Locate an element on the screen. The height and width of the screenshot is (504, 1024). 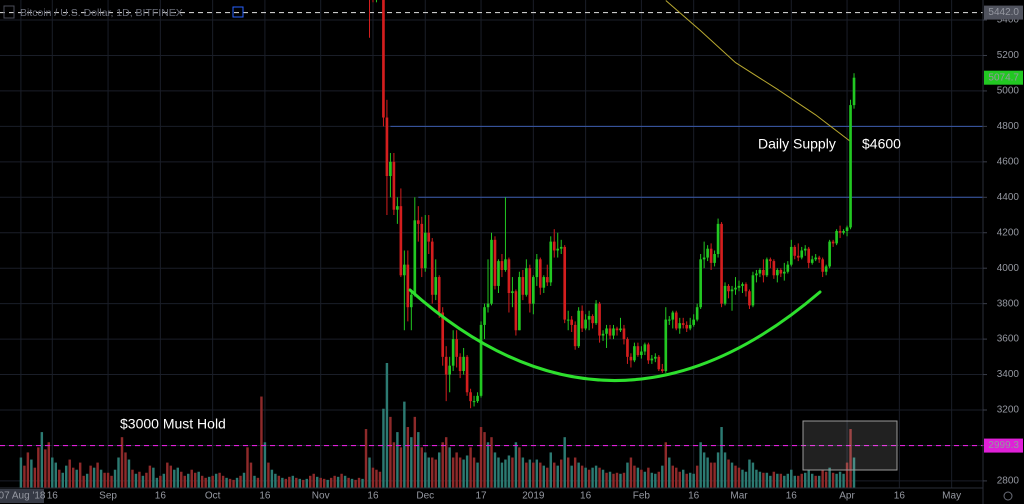
x-tick-label: Nov is located at coordinates (321, 496).